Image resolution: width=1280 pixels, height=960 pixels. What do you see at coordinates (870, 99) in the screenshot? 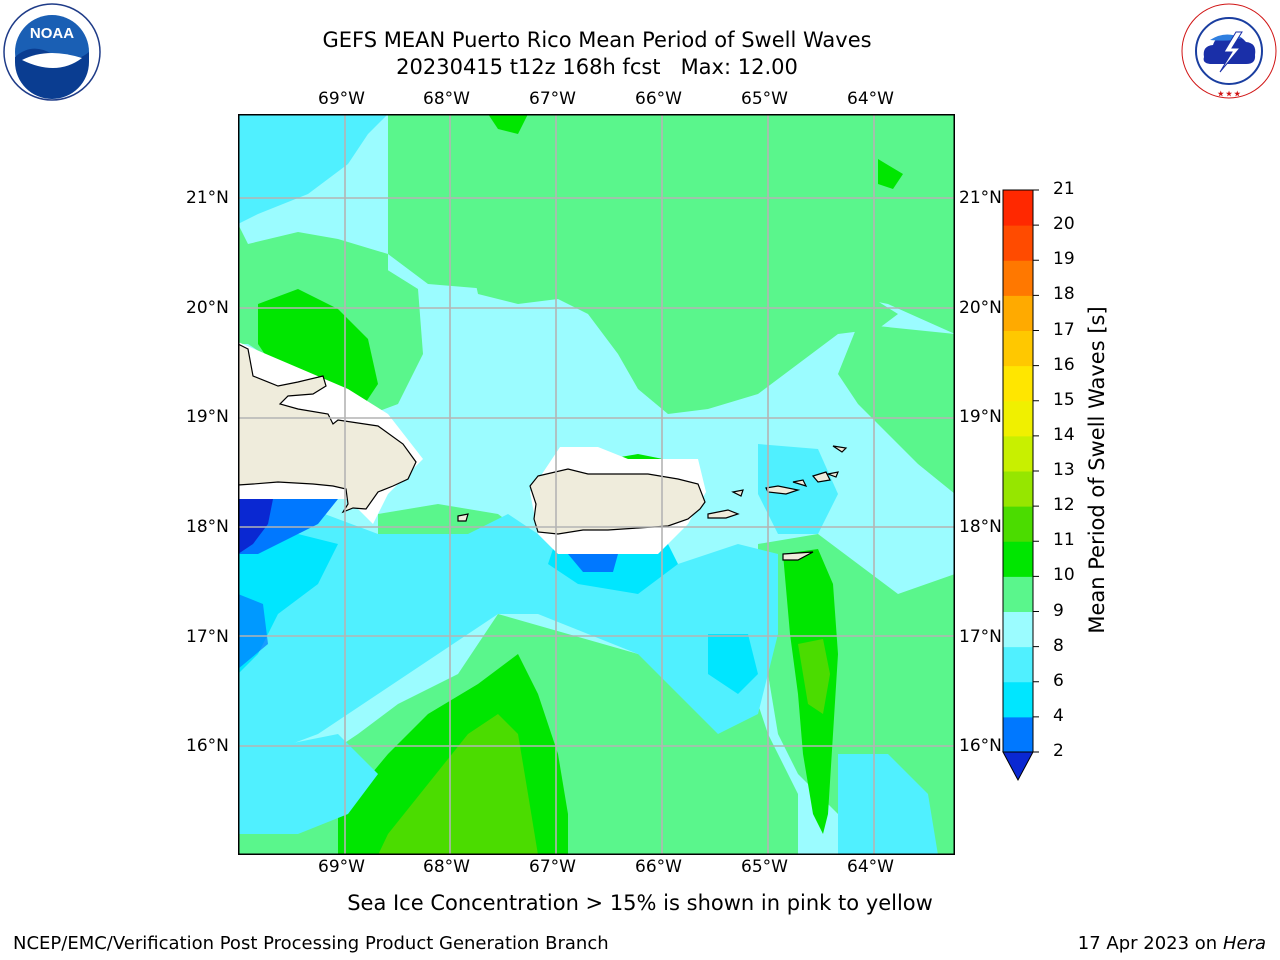
I see `lon-label-top: 64°W` at bounding box center [870, 99].